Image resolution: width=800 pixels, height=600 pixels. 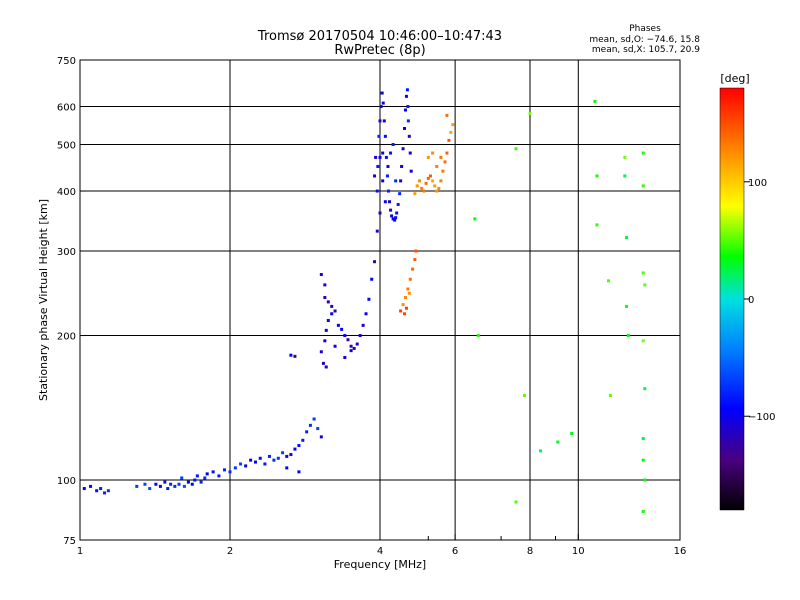 I want to click on colorbar, so click(x=732, y=299).